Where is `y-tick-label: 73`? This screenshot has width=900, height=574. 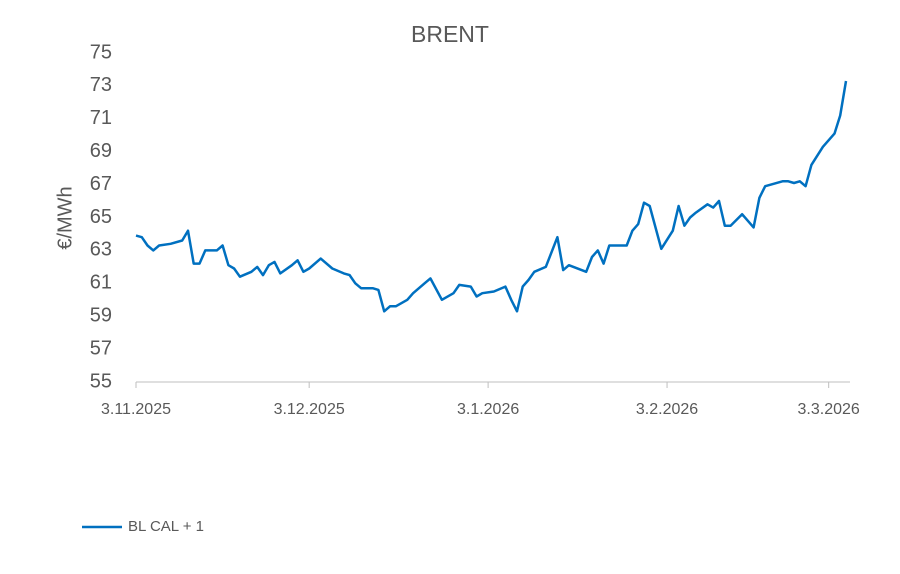 y-tick-label: 73 is located at coordinates (101, 85).